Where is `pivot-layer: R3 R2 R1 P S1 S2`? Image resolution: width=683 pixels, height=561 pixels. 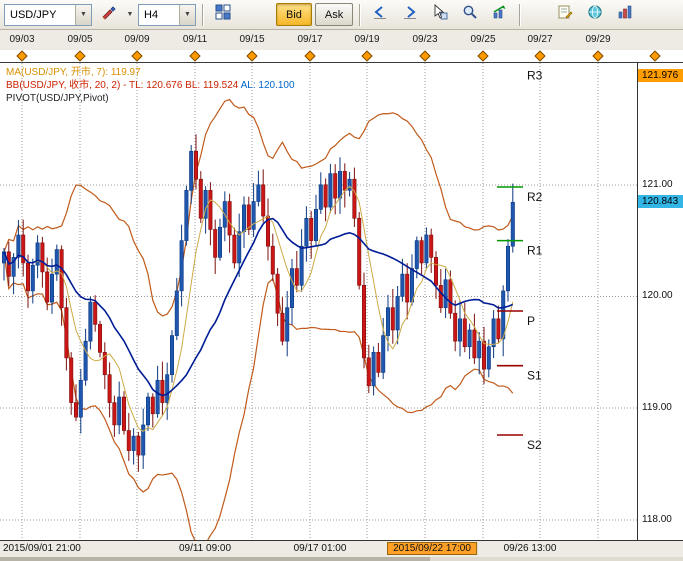
pivot-layer: R3 R2 R1 P S1 S2 is located at coordinates (520, 260).